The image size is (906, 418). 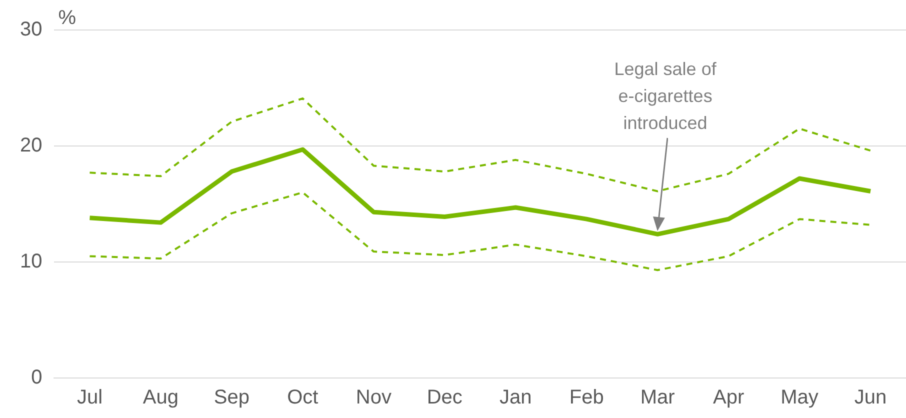 What do you see at coordinates (515, 397) in the screenshot?
I see `x-tick-label: Jan` at bounding box center [515, 397].